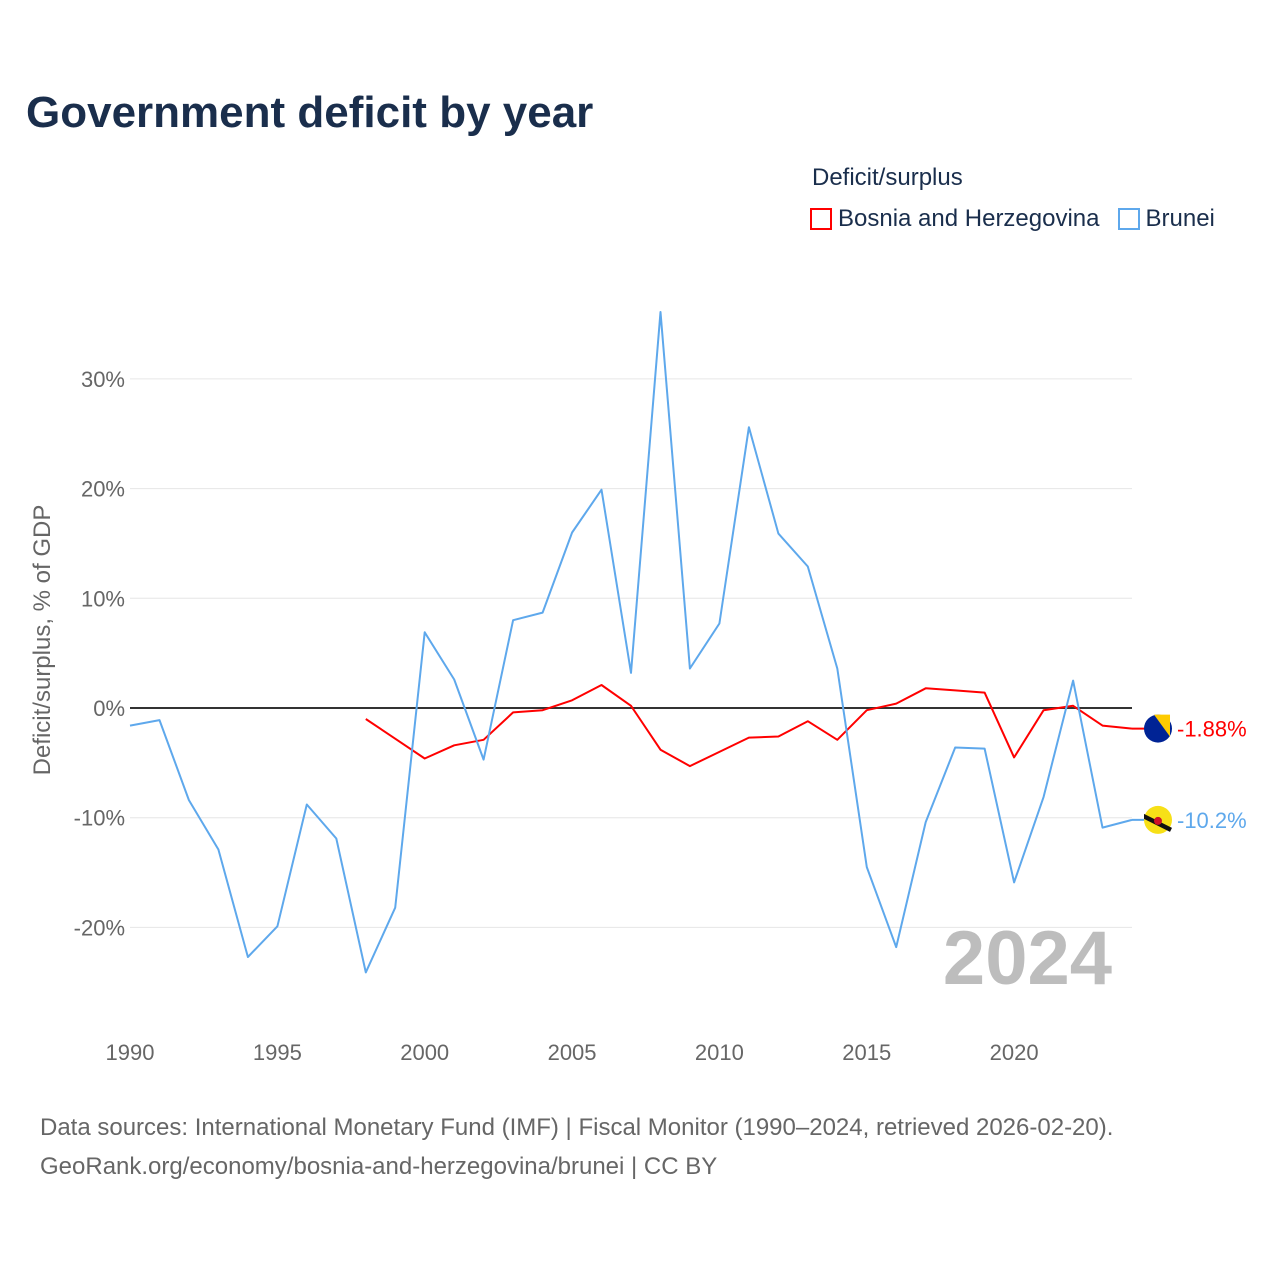  I want to click on end-value-label: -1.88%, so click(1212, 729).